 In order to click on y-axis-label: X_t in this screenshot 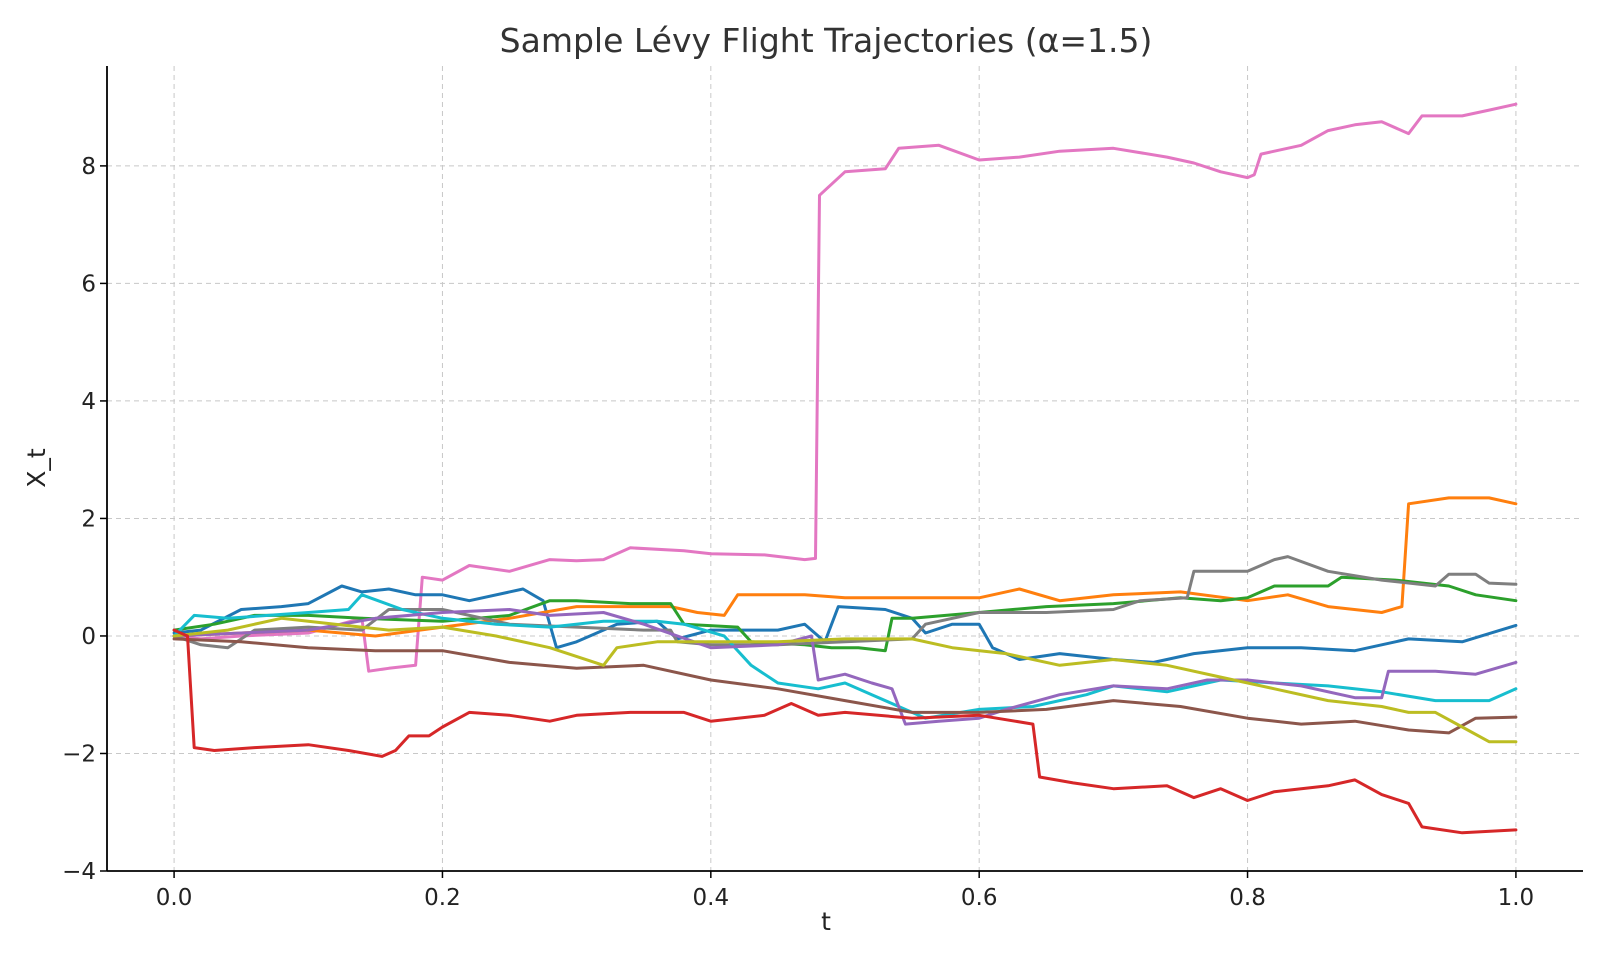, I will do `click(36, 468)`.